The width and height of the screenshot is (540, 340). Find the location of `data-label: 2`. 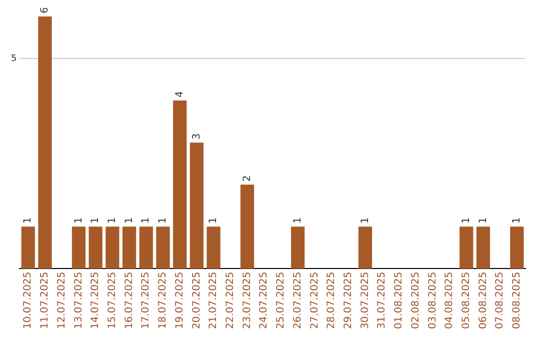

data-label: 2 is located at coordinates (247, 178).